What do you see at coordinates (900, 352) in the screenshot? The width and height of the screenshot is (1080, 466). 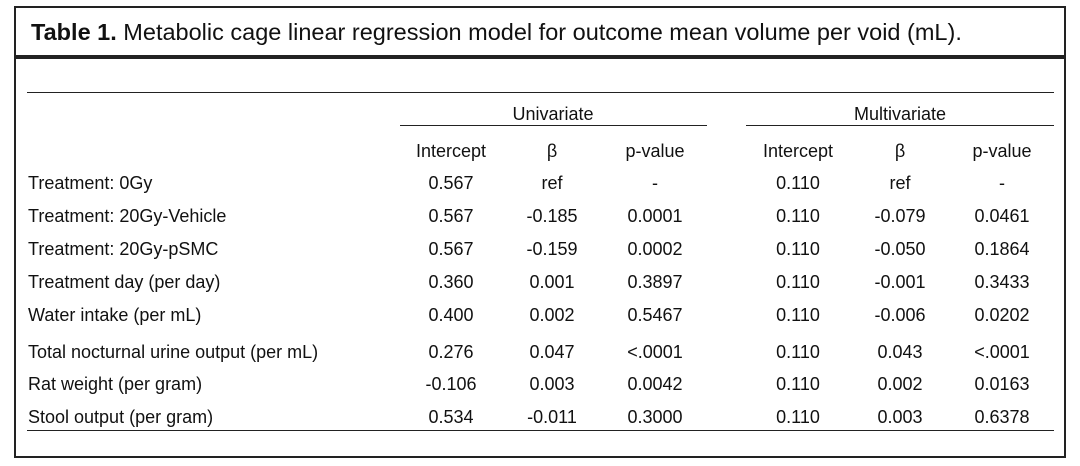 I see `table-cell: 0.043` at bounding box center [900, 352].